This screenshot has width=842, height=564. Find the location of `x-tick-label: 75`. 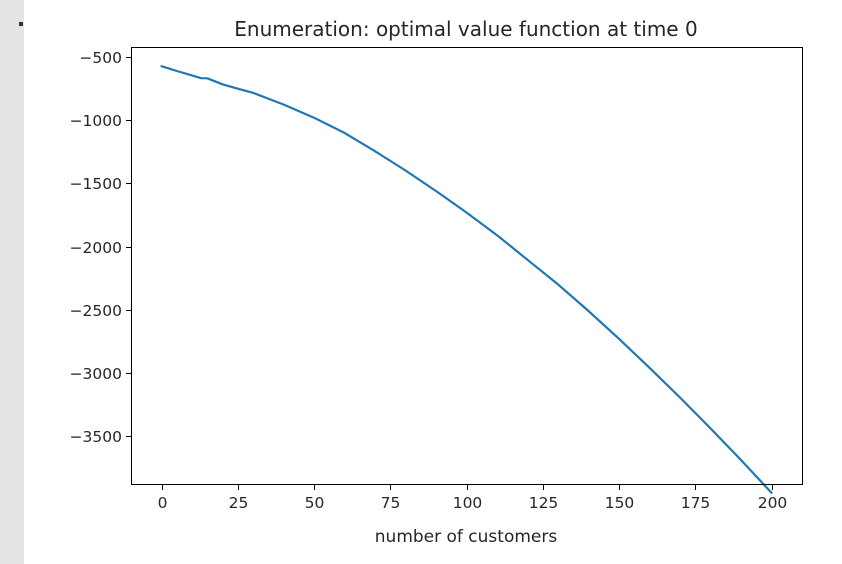

x-tick-label: 75 is located at coordinates (391, 503).